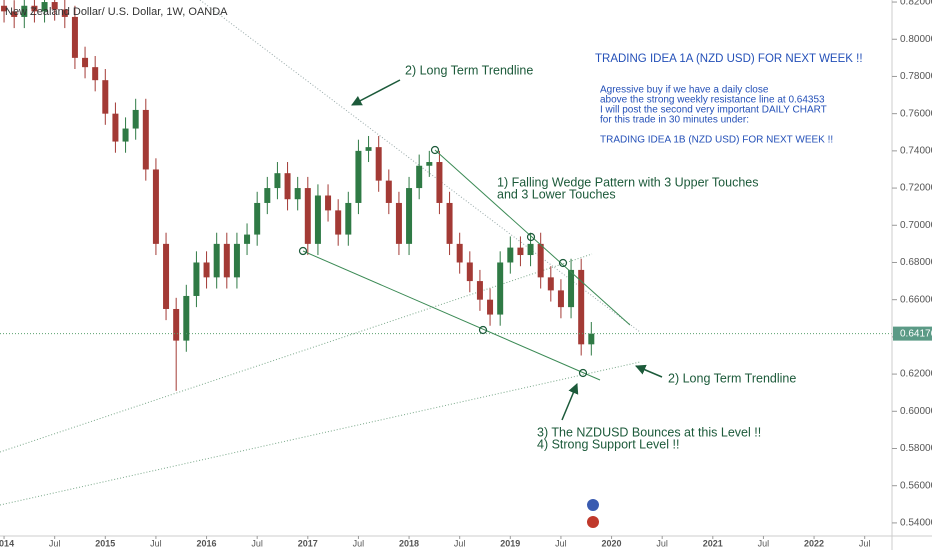  Describe the element at coordinates (916, 333) in the screenshot. I see `last-price-label: 0.64176` at that location.